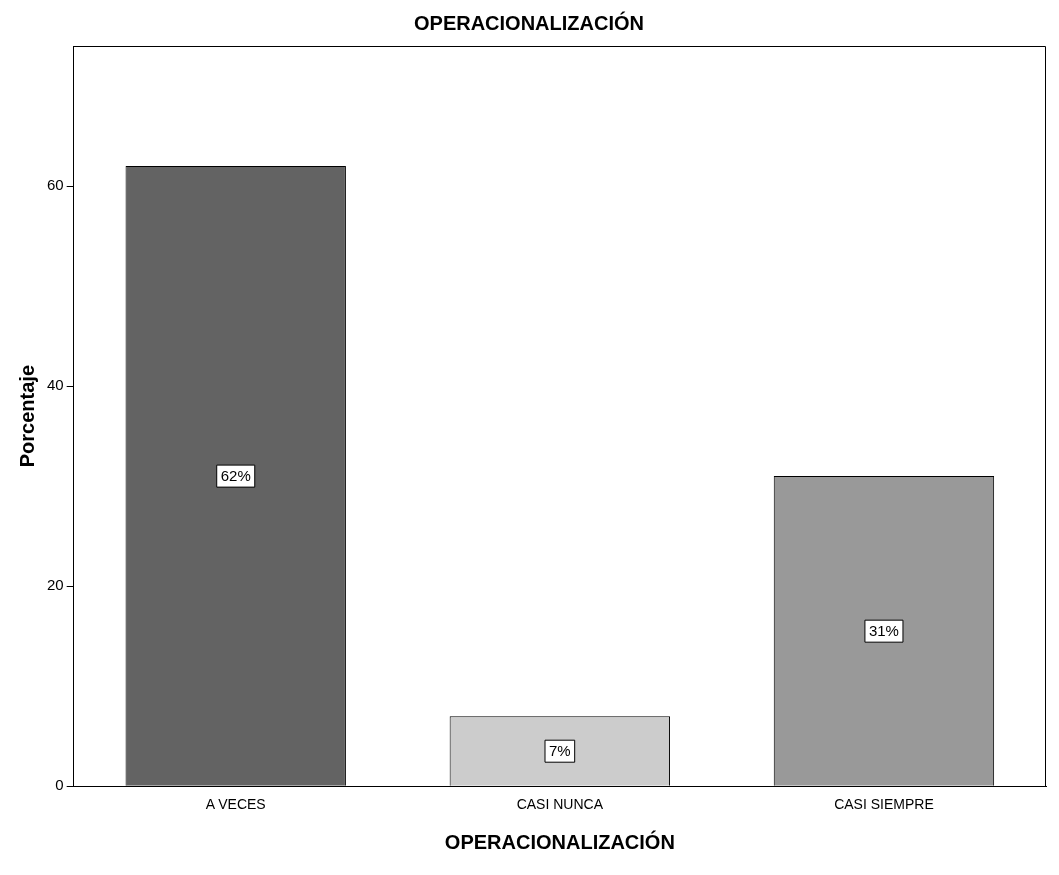  What do you see at coordinates (26, 416) in the screenshot?
I see `y-axis-title: Porcentaje` at bounding box center [26, 416].